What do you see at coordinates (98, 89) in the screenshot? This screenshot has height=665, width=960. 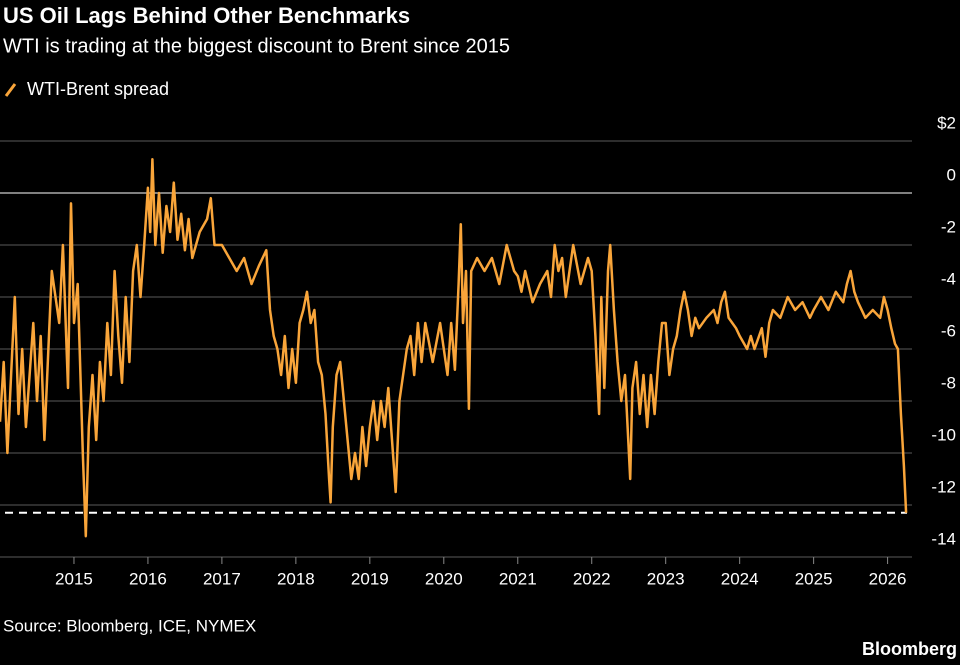 I see `legend-label: WTI-Brent spread` at bounding box center [98, 89].